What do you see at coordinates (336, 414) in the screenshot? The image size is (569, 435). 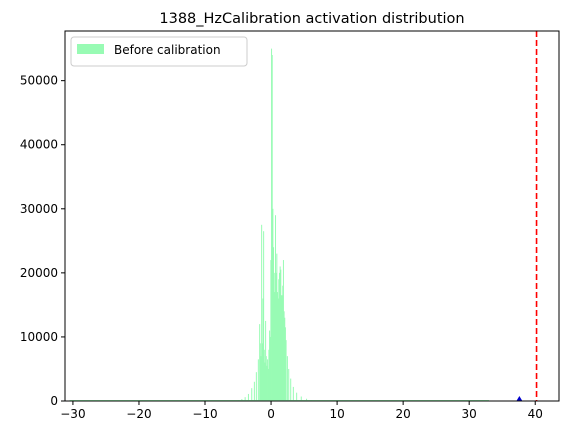 I see `x-tick-label: 10` at bounding box center [336, 414].